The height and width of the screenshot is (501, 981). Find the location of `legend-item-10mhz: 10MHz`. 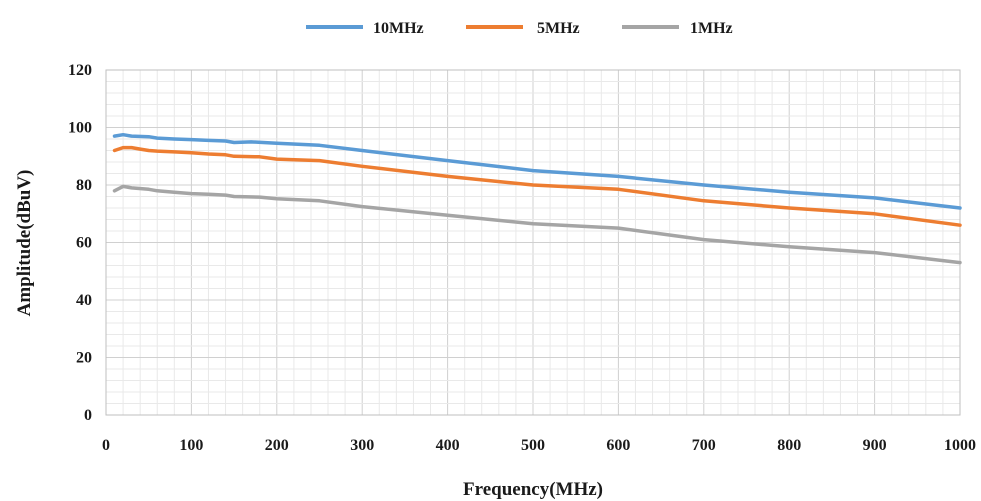

legend-item-10mhz: 10MHz is located at coordinates (365, 28).